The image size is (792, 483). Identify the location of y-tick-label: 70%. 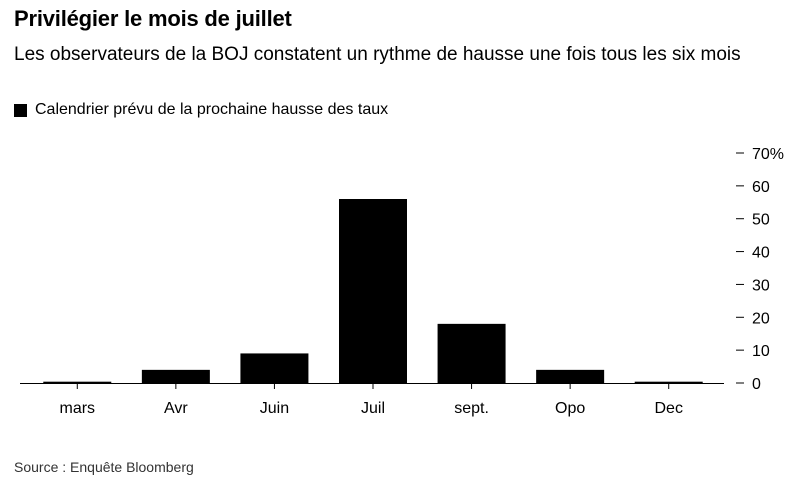
(768, 154).